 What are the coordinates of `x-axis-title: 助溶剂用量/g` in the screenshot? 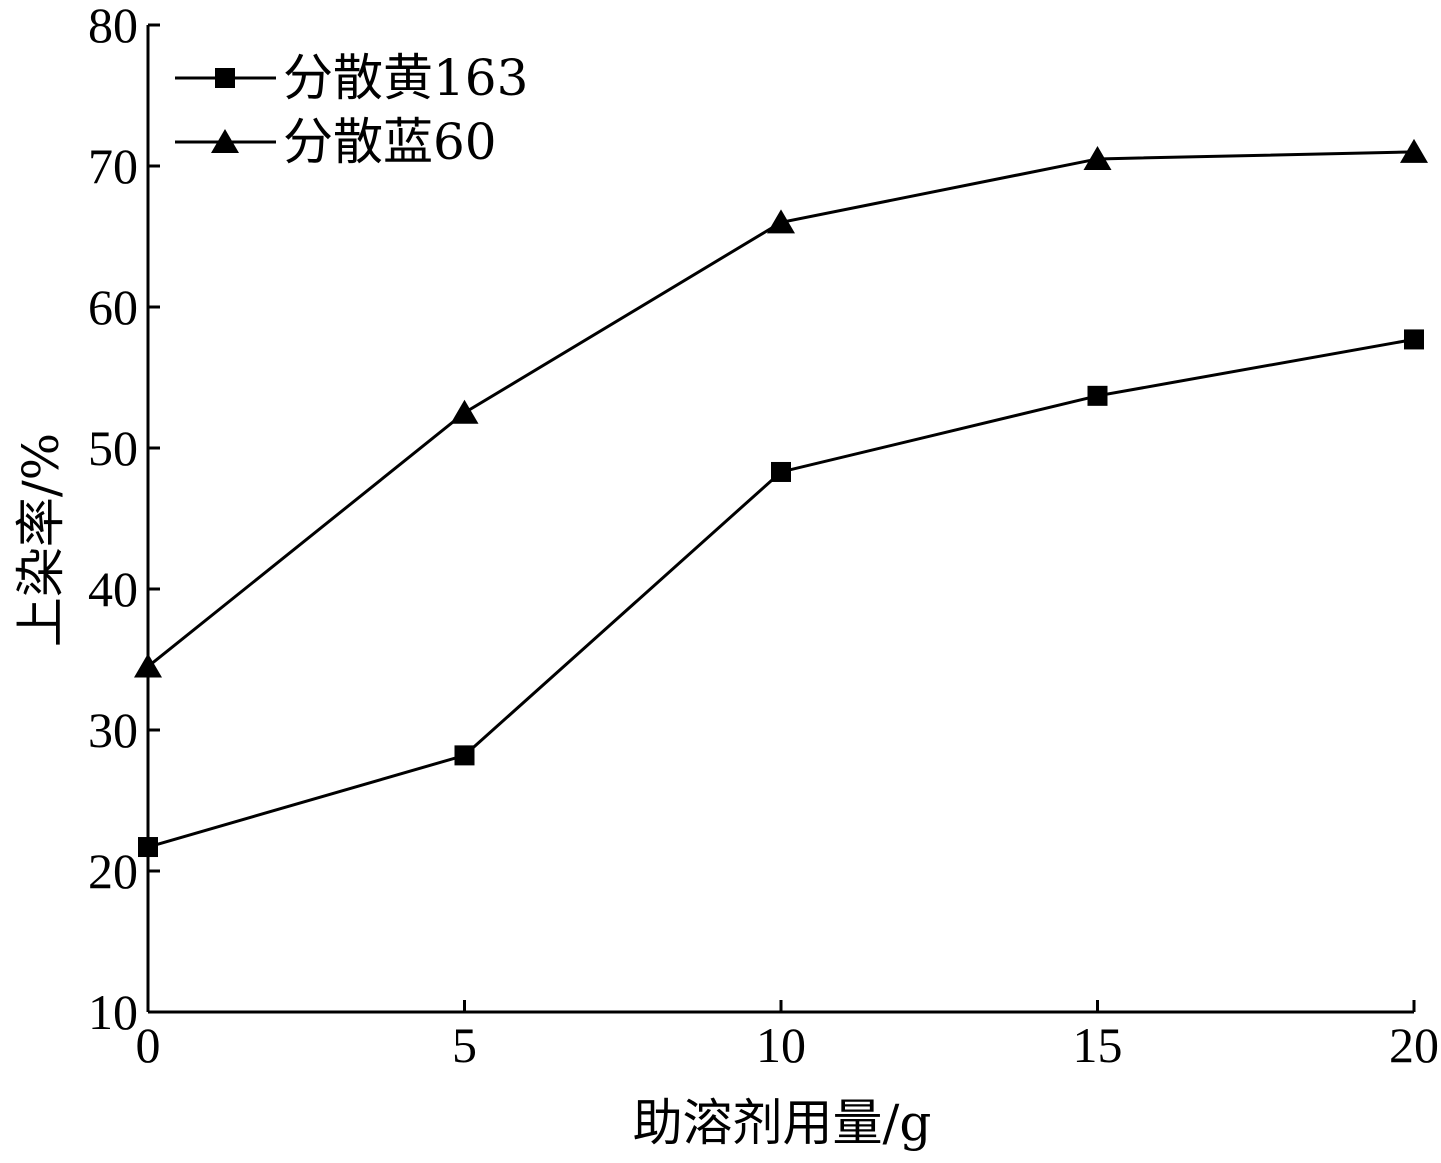 It's located at (782, 1123).